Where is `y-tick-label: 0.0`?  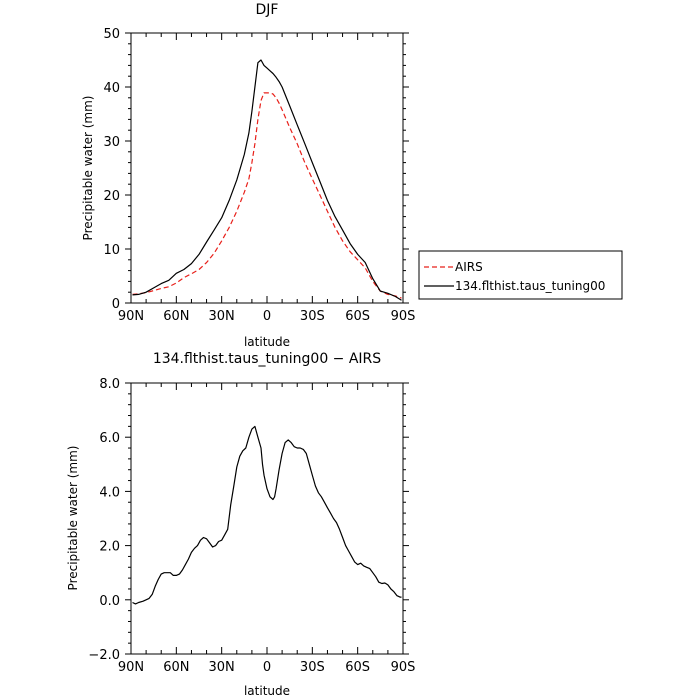
y-tick-label: 0.0 is located at coordinates (109, 601).